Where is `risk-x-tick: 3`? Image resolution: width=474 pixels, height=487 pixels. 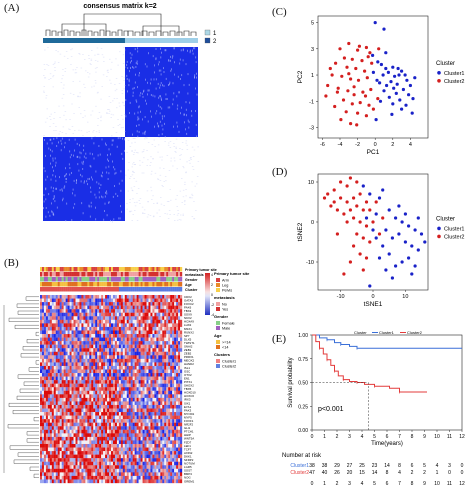 risk-x-tick: 3 is located at coordinates (349, 484).